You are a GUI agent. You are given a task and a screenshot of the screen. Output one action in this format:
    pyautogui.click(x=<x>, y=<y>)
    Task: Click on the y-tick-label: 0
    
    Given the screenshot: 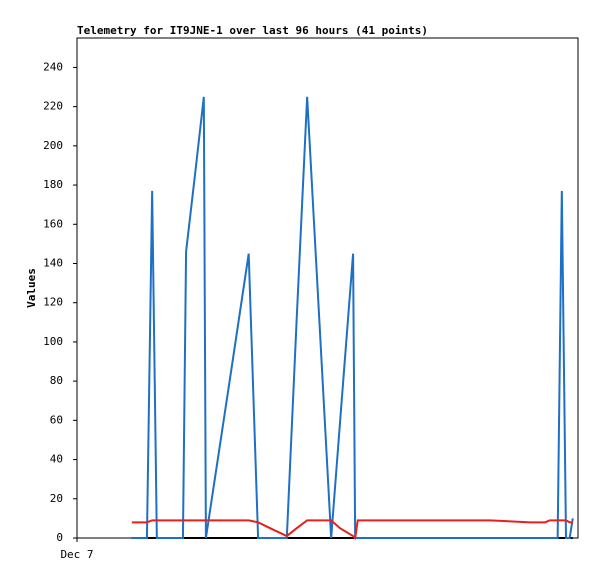 What is the action you would take?
    pyautogui.click(x=59, y=537)
    